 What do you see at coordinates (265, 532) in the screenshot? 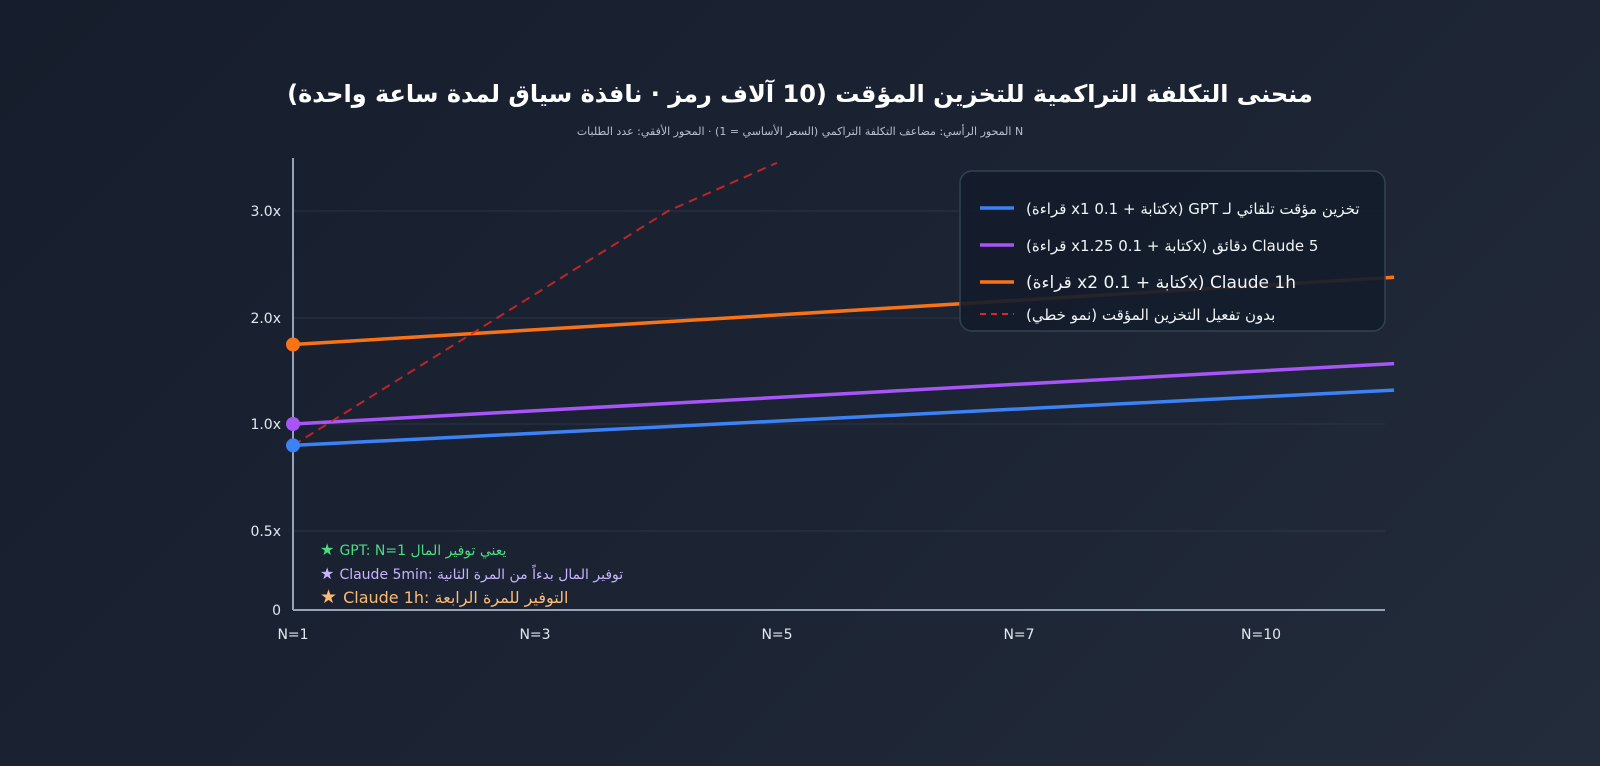
I see `y-tick-label: 0.5x` at bounding box center [265, 532].